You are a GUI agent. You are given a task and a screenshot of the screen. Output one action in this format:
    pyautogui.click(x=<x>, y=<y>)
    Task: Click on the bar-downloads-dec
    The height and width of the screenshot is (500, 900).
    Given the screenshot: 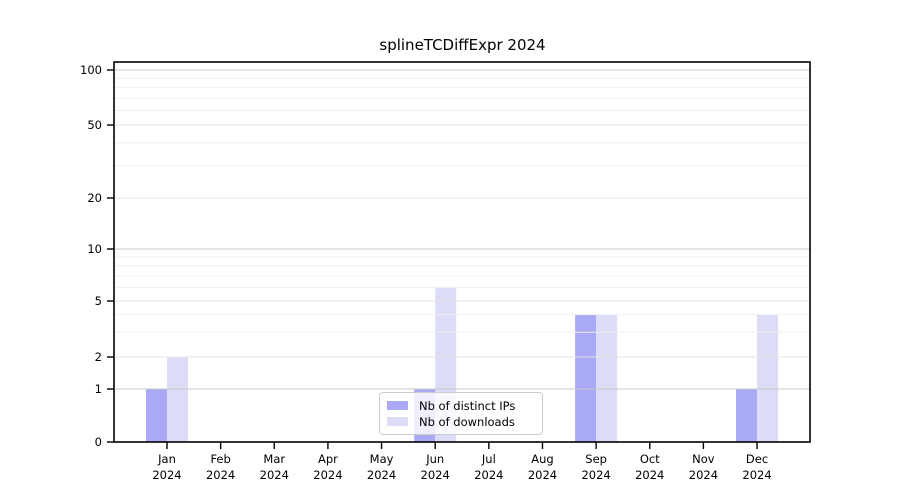 What is the action you would take?
    pyautogui.click(x=768, y=378)
    